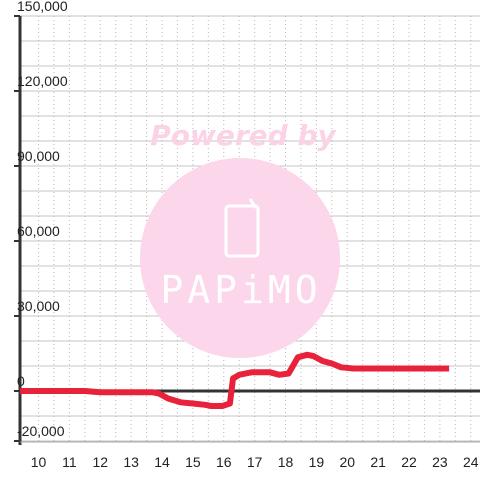 The image size is (480, 480). I want to click on series-line, so click(235, 380).